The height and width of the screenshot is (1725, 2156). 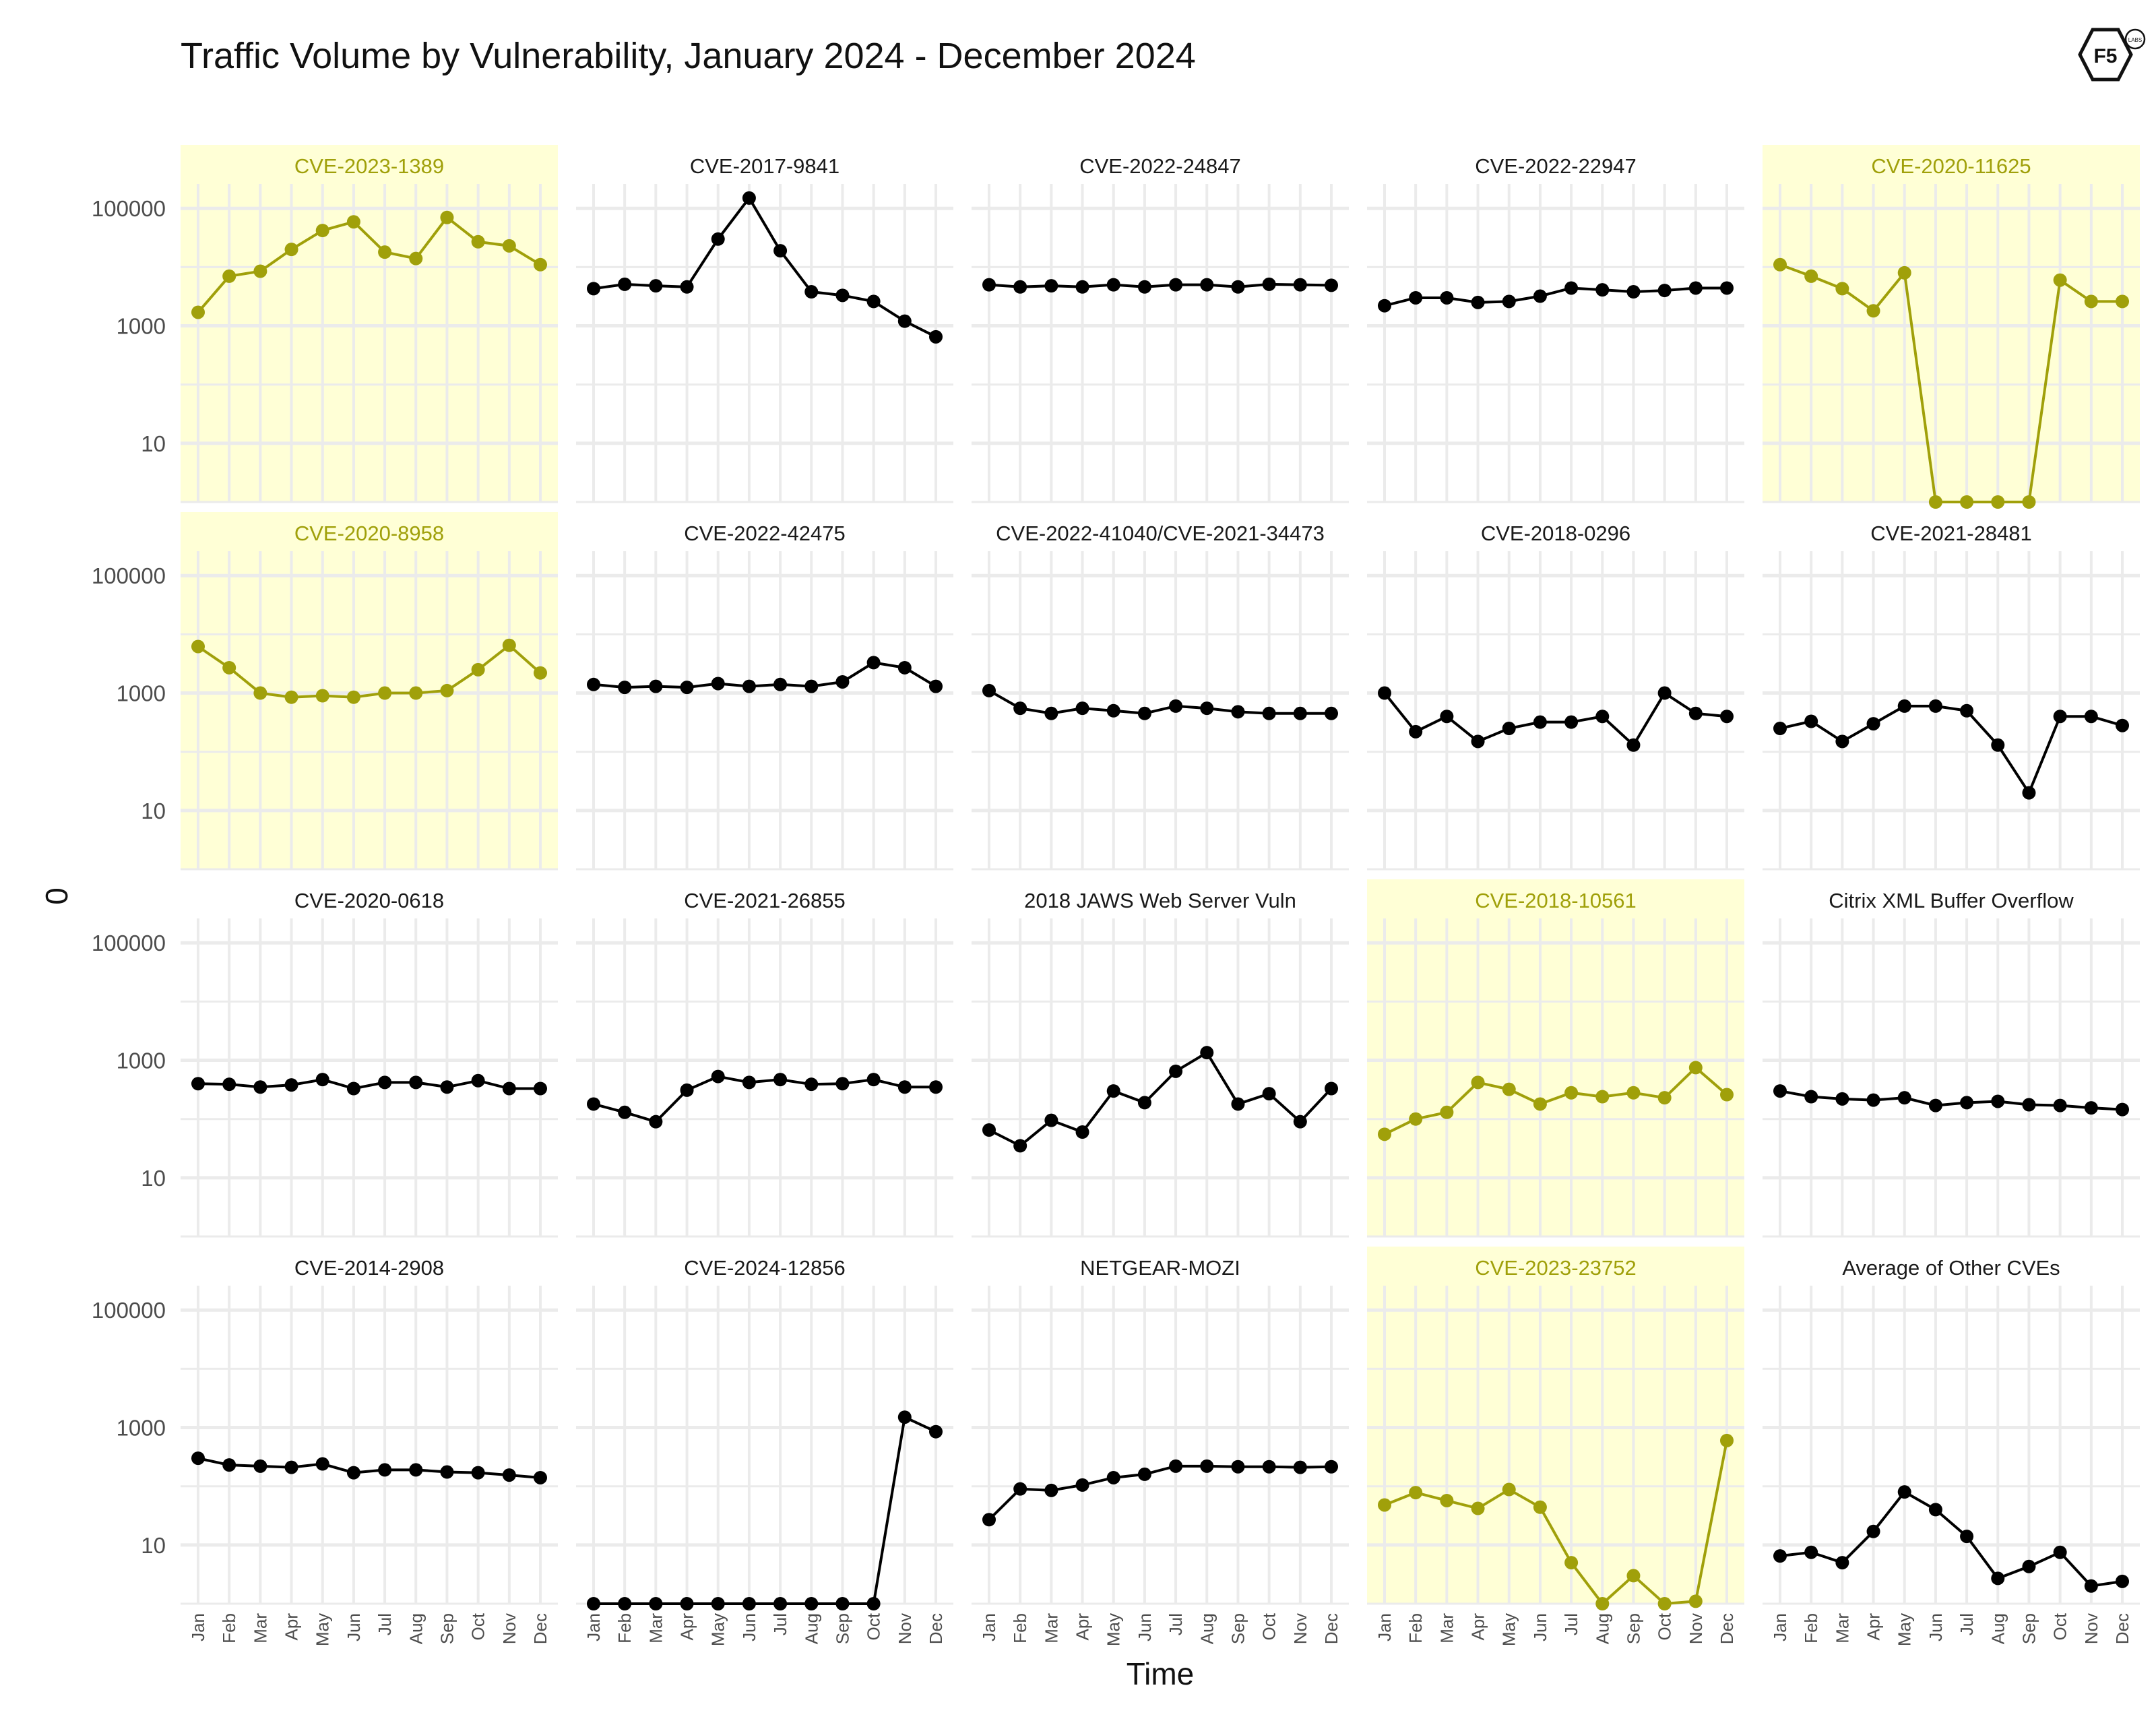 I want to click on facet-panel-cve-2018-10561: CVE-2018-10561, so click(x=1555, y=1058).